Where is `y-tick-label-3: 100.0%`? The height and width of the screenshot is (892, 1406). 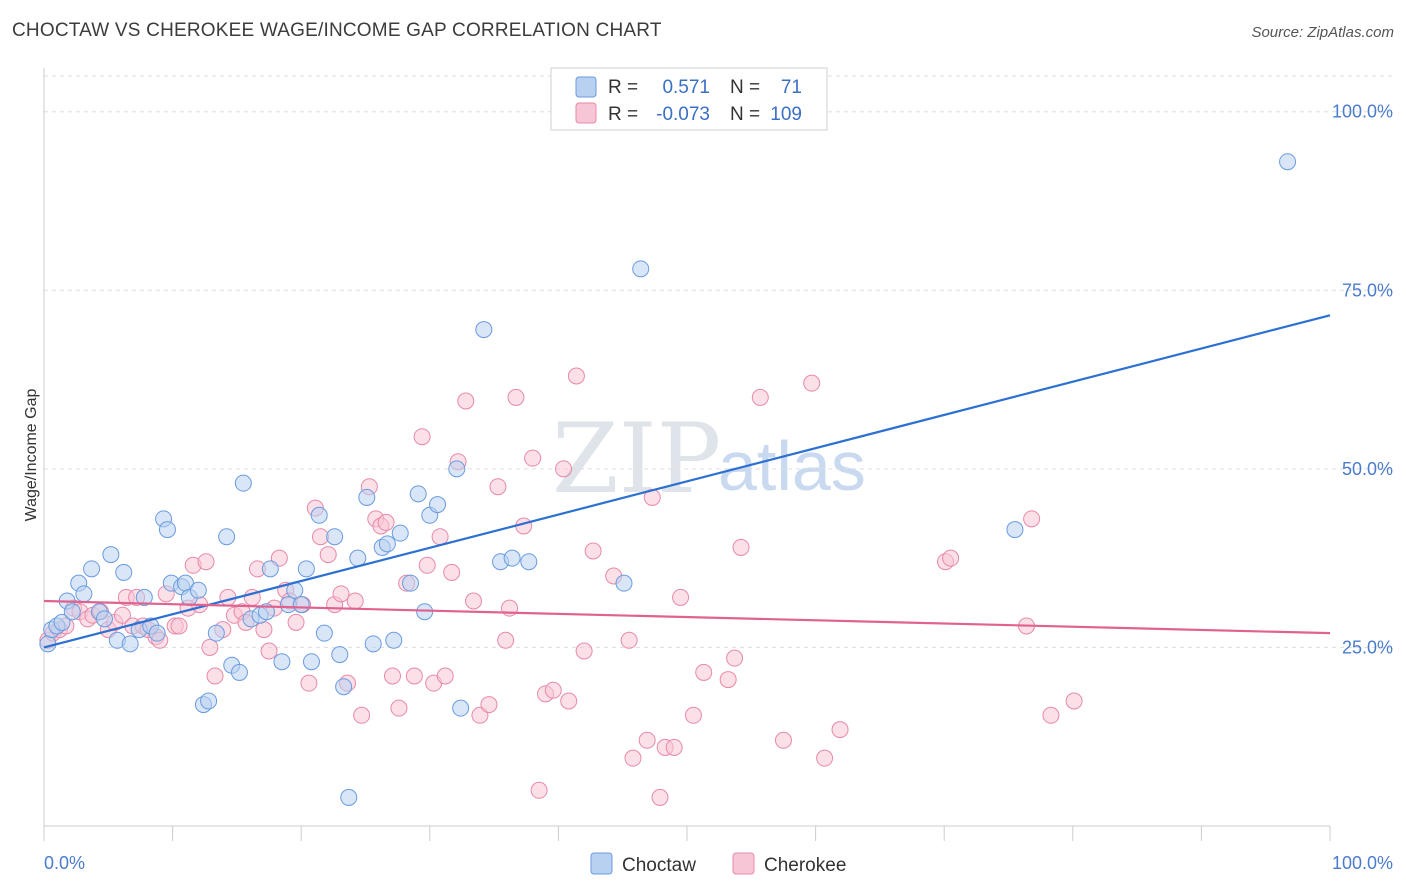
y-tick-label-3: 100.0% is located at coordinates (1362, 112).